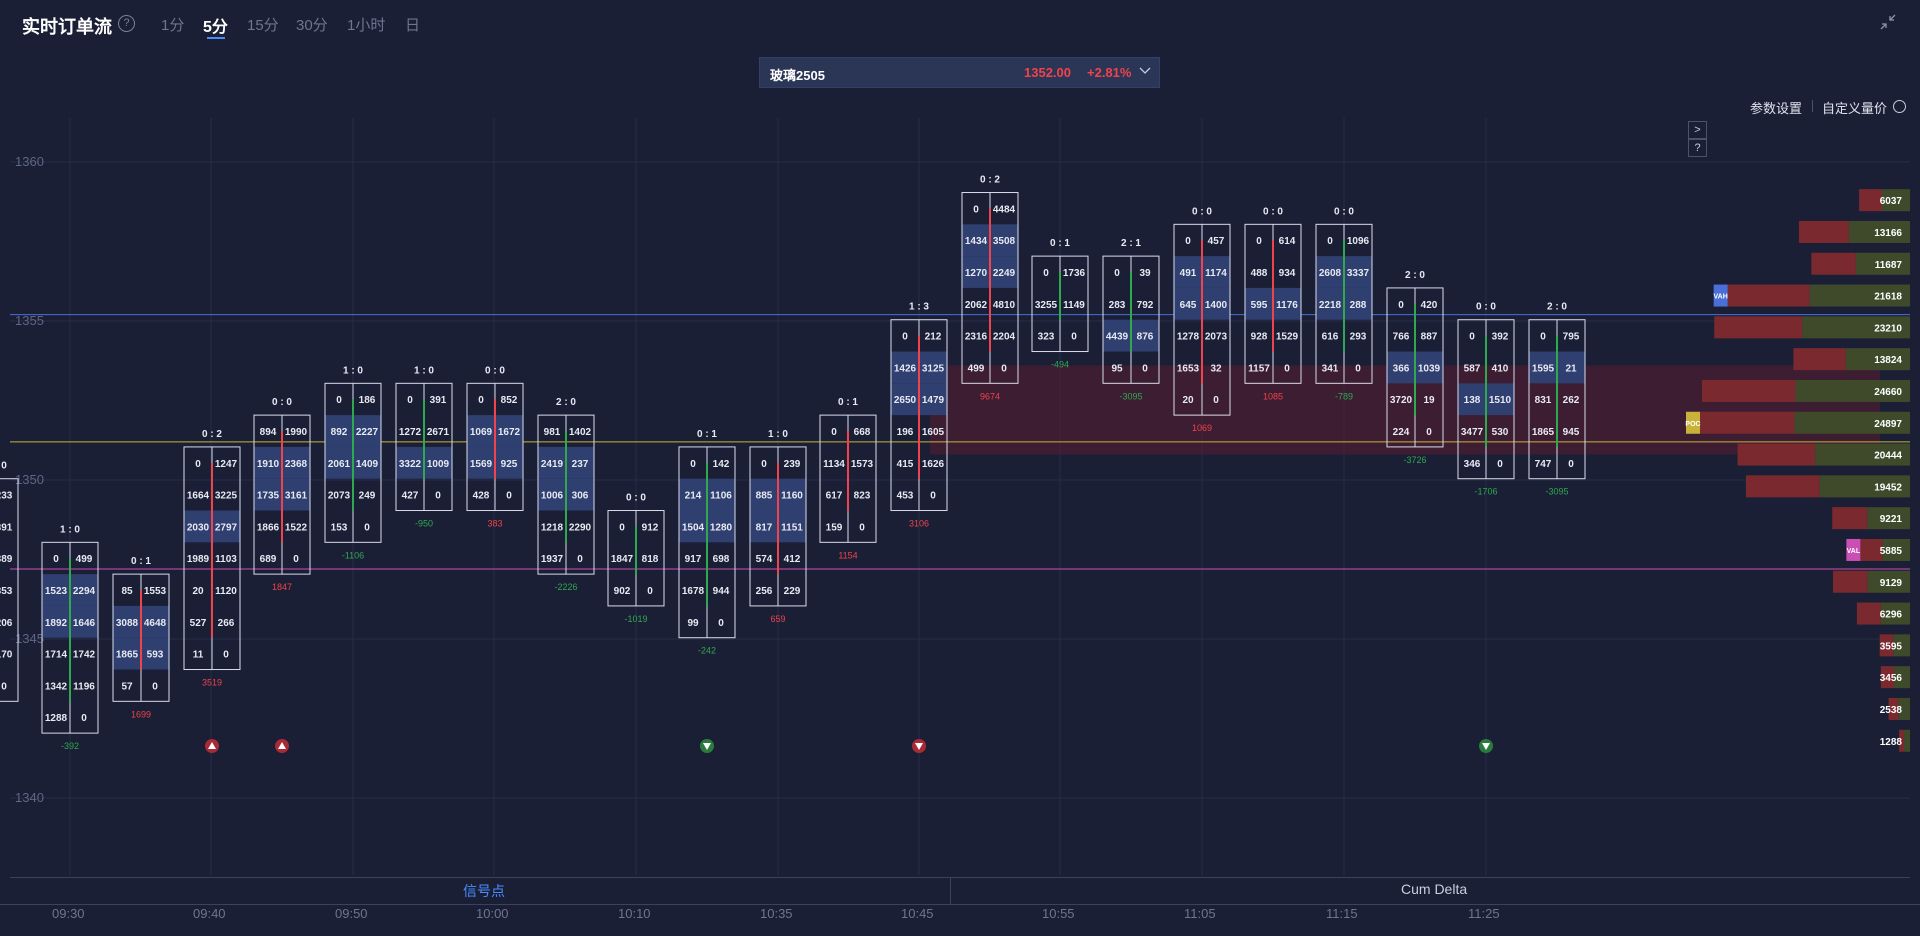  What do you see at coordinates (580, 464) in the screenshot?
I see `ask-volume: 237` at bounding box center [580, 464].